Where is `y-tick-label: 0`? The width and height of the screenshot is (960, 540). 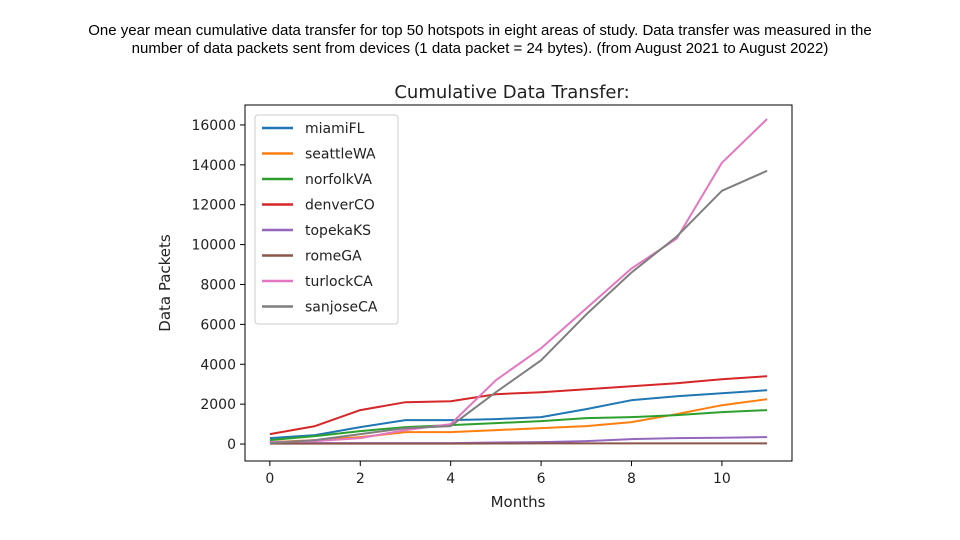
y-tick-label: 0 is located at coordinates (231, 445).